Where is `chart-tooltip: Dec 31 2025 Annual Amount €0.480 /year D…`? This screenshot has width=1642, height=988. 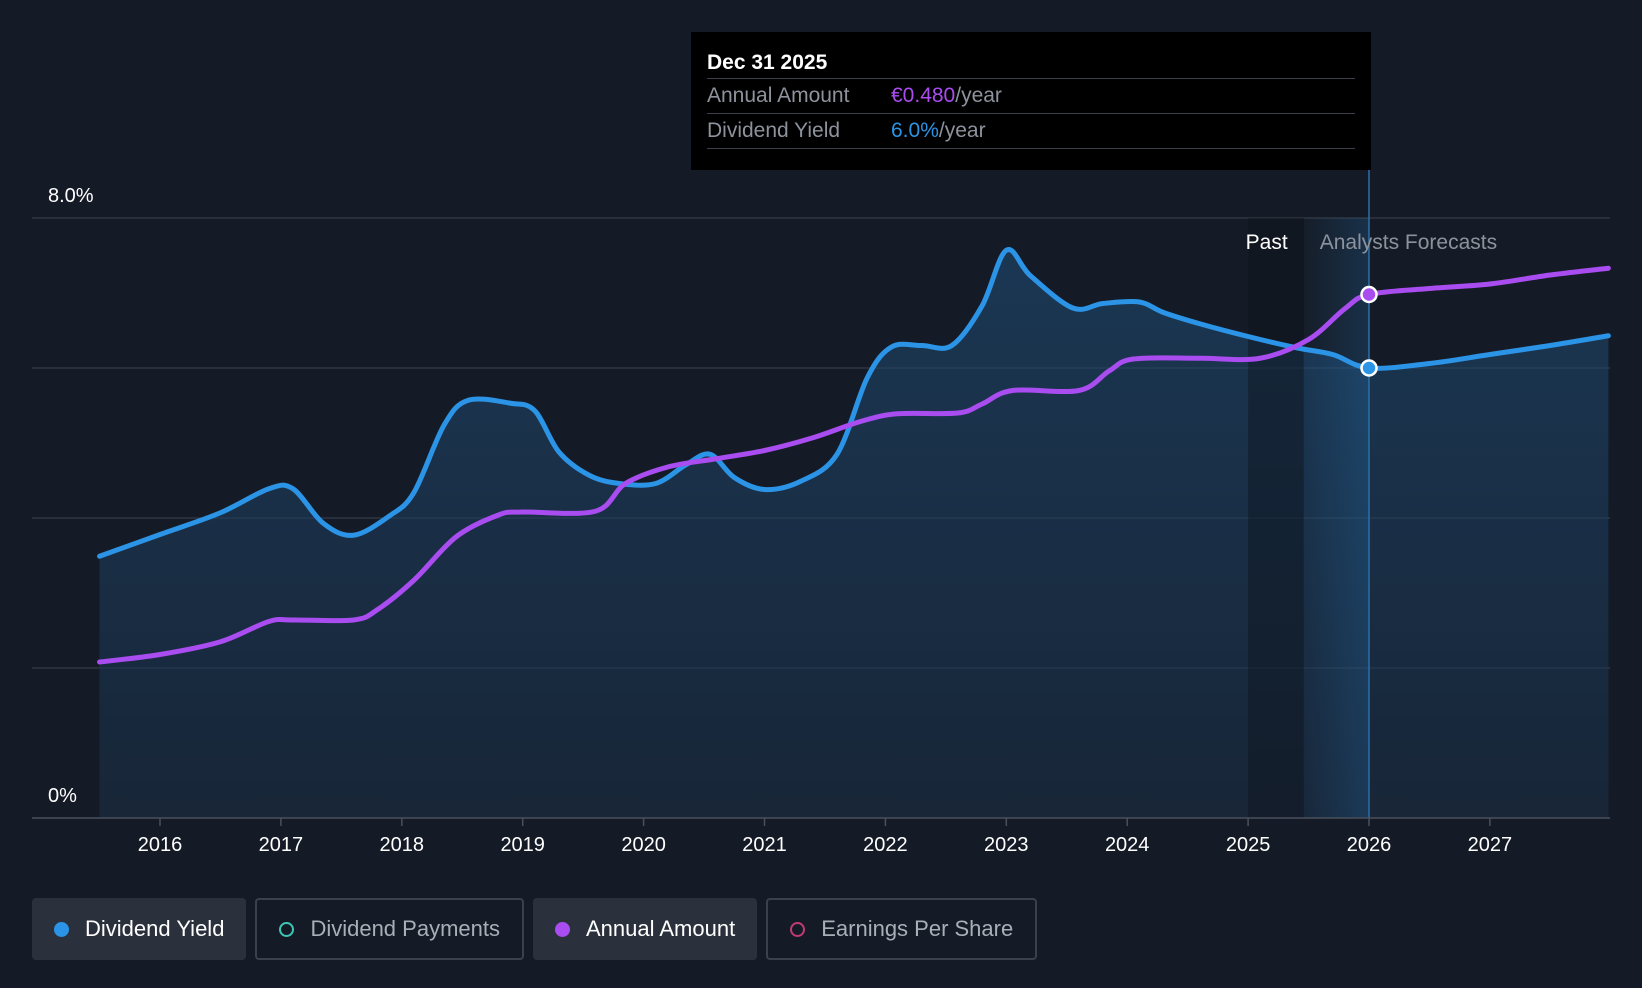 chart-tooltip: Dec 31 2025 Annual Amount €0.480 /year D… is located at coordinates (1031, 101).